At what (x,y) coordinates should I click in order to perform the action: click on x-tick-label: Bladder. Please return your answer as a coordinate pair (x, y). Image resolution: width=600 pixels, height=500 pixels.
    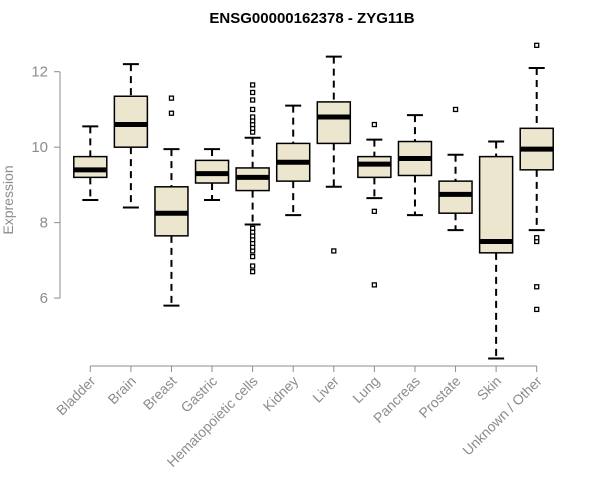
    Looking at the image, I should click on (76, 396).